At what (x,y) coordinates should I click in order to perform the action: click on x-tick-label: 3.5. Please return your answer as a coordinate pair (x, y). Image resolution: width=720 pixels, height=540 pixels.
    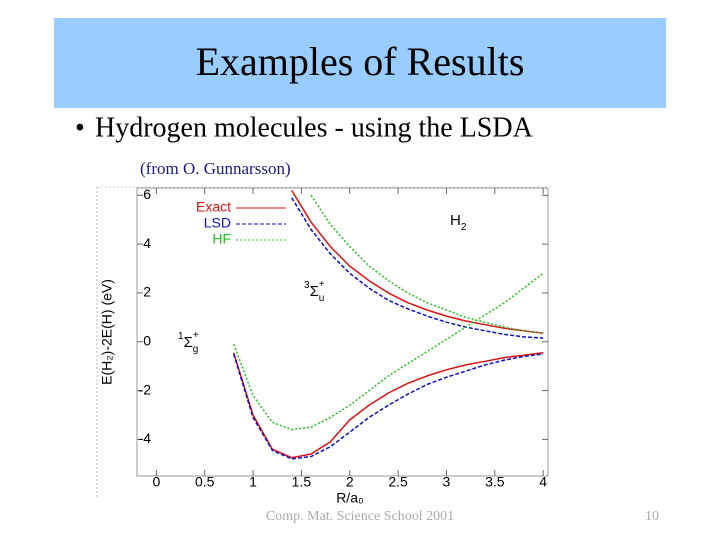
    Looking at the image, I should click on (495, 482).